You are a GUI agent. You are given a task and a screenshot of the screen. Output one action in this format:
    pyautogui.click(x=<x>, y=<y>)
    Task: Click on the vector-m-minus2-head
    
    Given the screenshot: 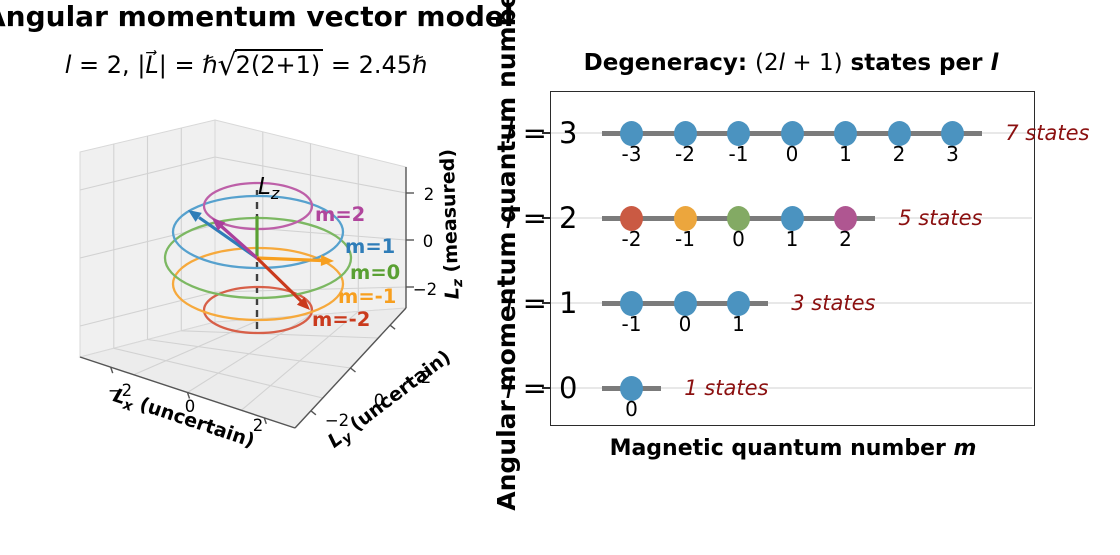 What is the action you would take?
    pyautogui.click(x=303, y=303)
    